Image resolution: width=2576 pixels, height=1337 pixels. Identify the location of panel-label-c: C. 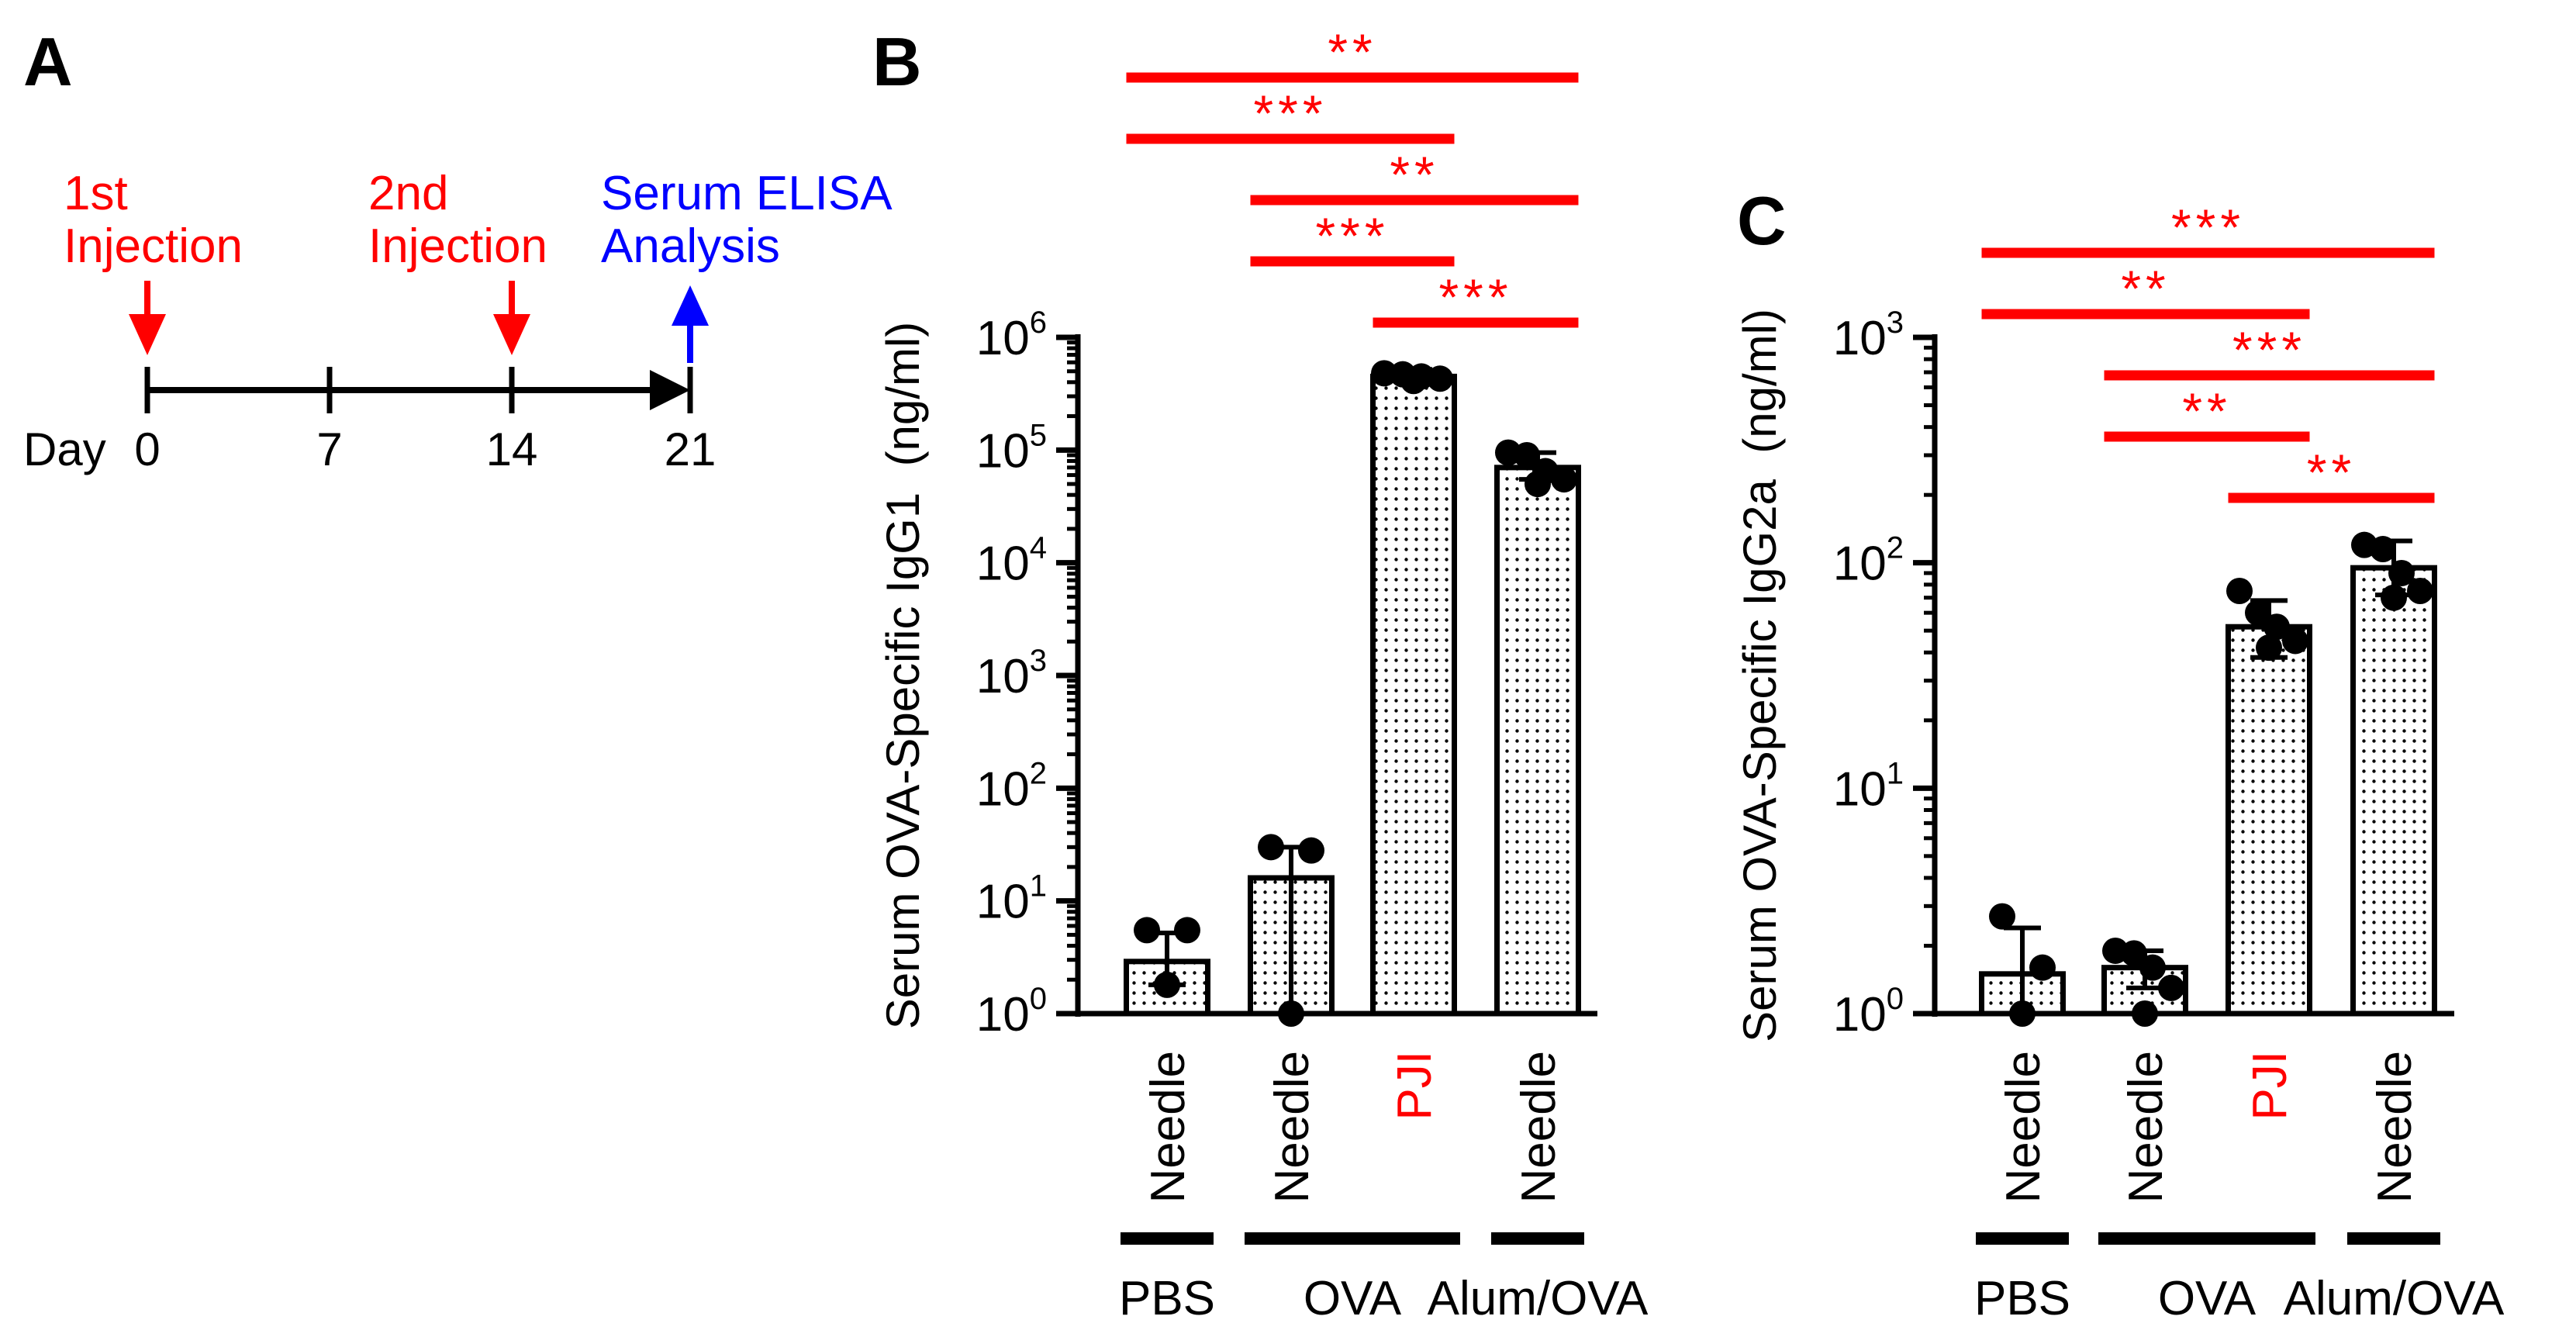
(1762, 220).